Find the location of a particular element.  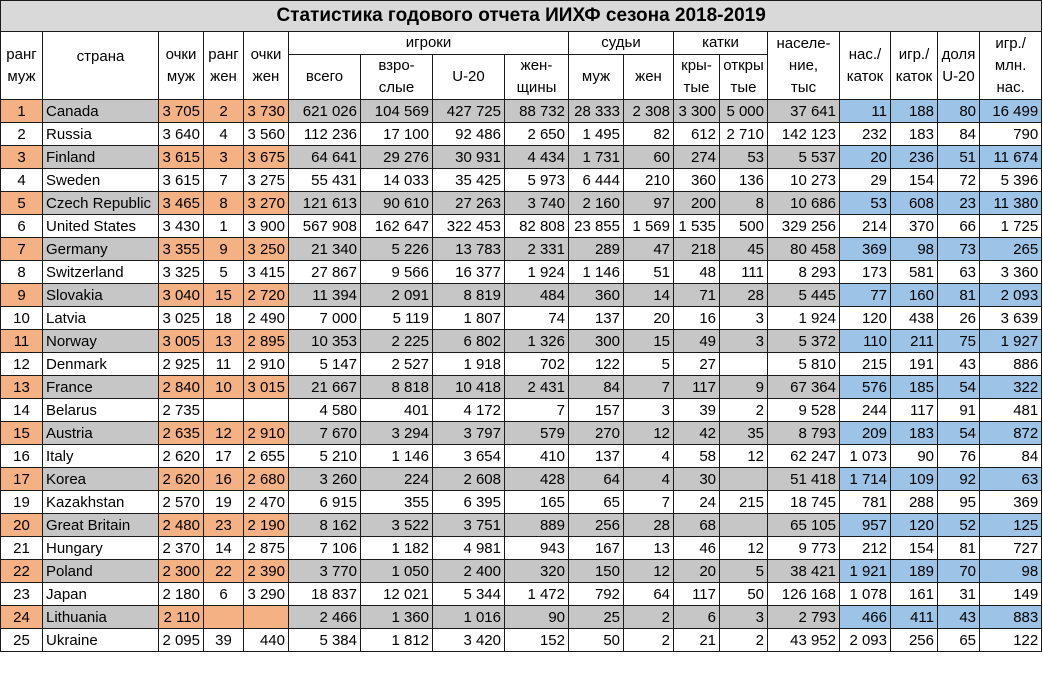

cell-points-women is located at coordinates (266, 617).